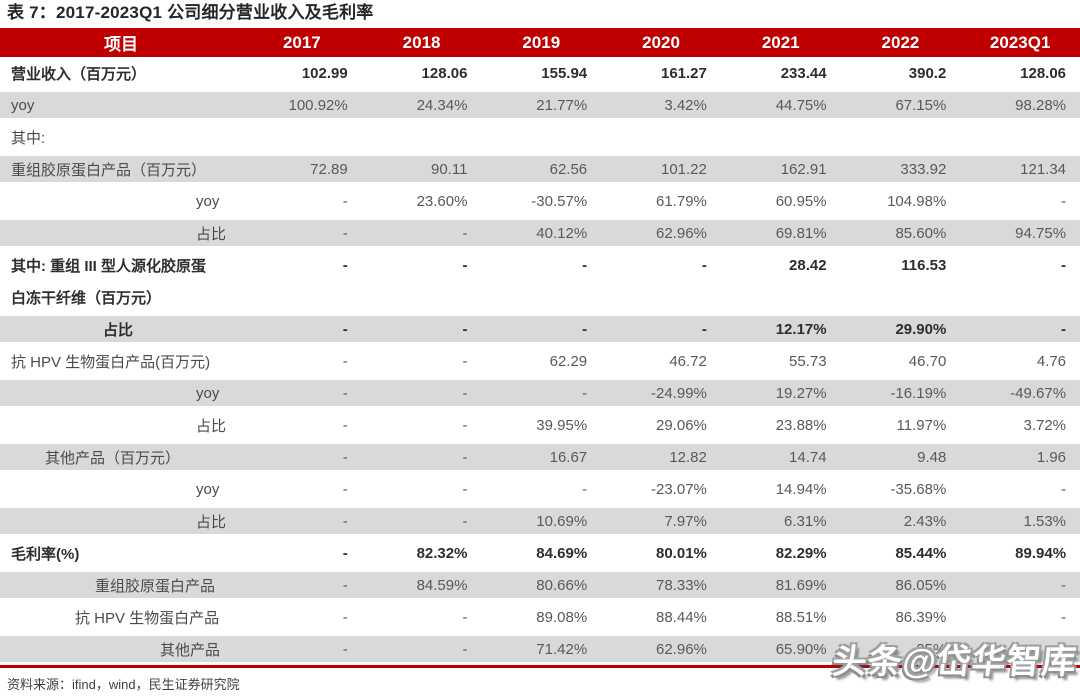  I want to click on cell-value: 6.31%, so click(805, 521).